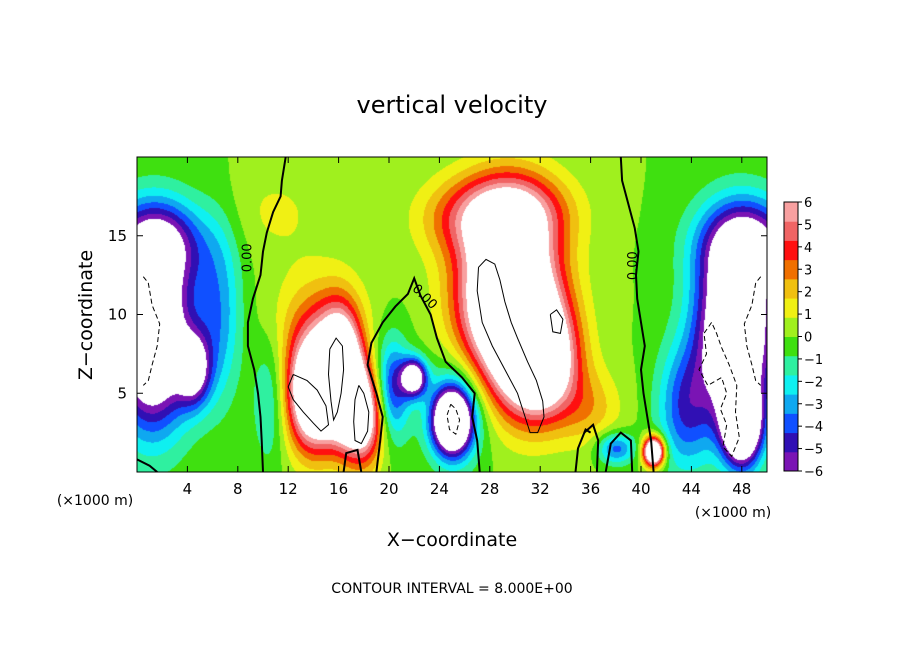 Image resolution: width=904 pixels, height=654 pixels. Describe the element at coordinates (388, 489) in the screenshot. I see `x-tick-label: 20` at that location.